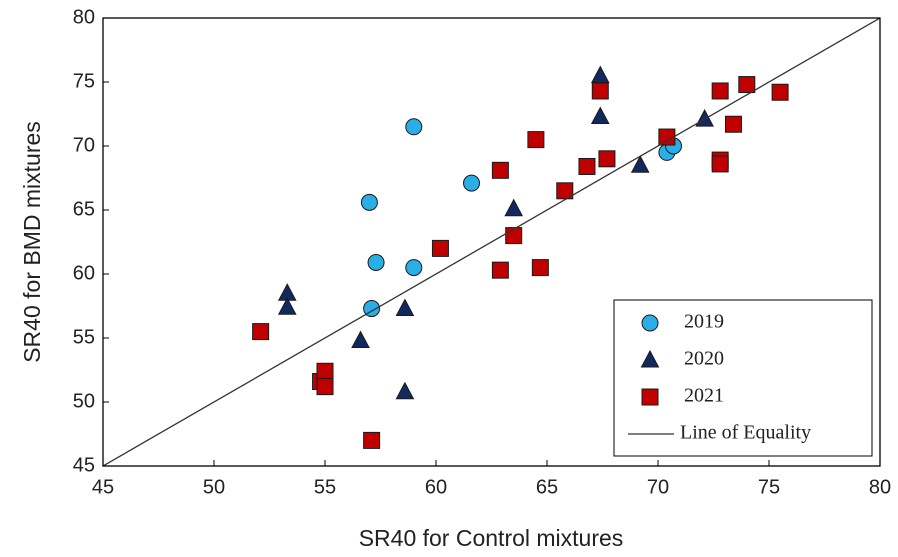  What do you see at coordinates (769, 487) in the screenshot?
I see `x-tick-label: 75` at bounding box center [769, 487].